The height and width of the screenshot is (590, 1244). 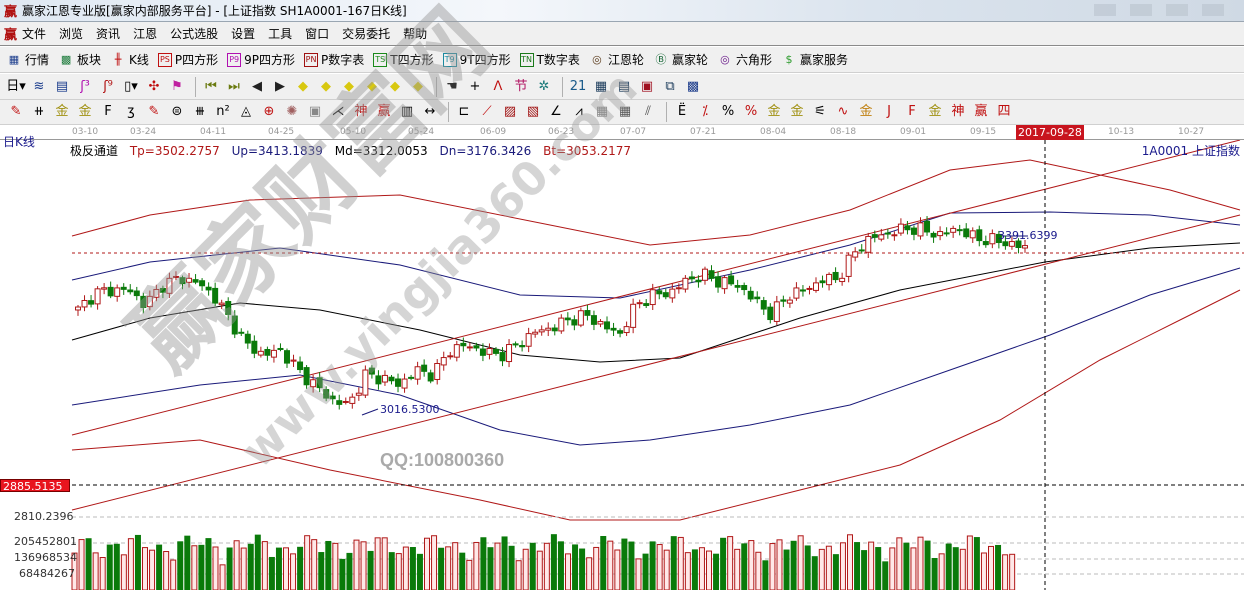 What do you see at coordinates (338, 111) in the screenshot?
I see `angle-lines-icon: ⋌` at bounding box center [338, 111].